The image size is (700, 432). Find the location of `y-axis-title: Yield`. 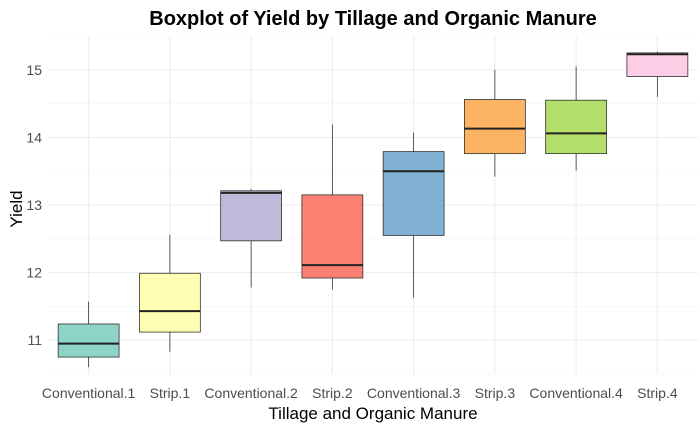

y-axis-title: Yield is located at coordinates (16, 208).